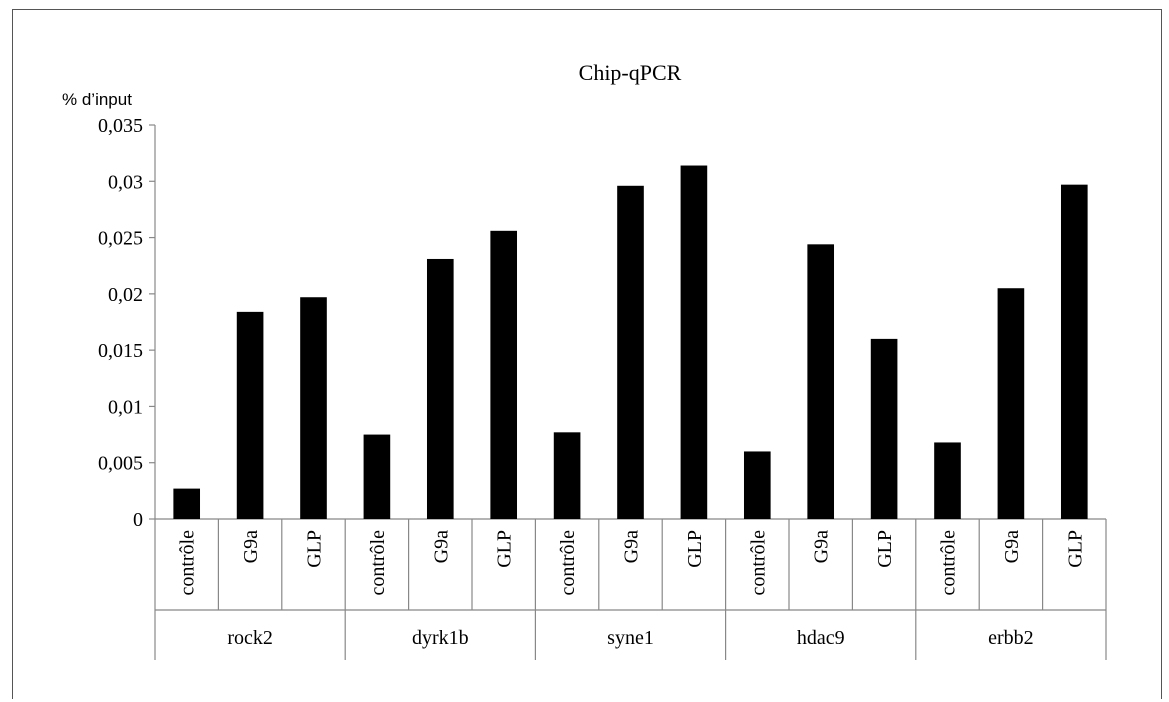  Describe the element at coordinates (120, 126) in the screenshot. I see `y-tick-label: 0,035` at that location.